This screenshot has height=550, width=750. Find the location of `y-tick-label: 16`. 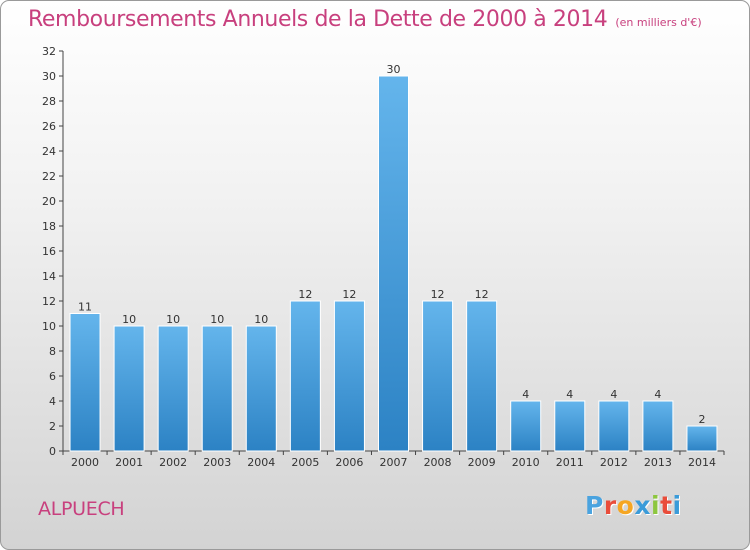

y-tick-label: 16 is located at coordinates (49, 251).